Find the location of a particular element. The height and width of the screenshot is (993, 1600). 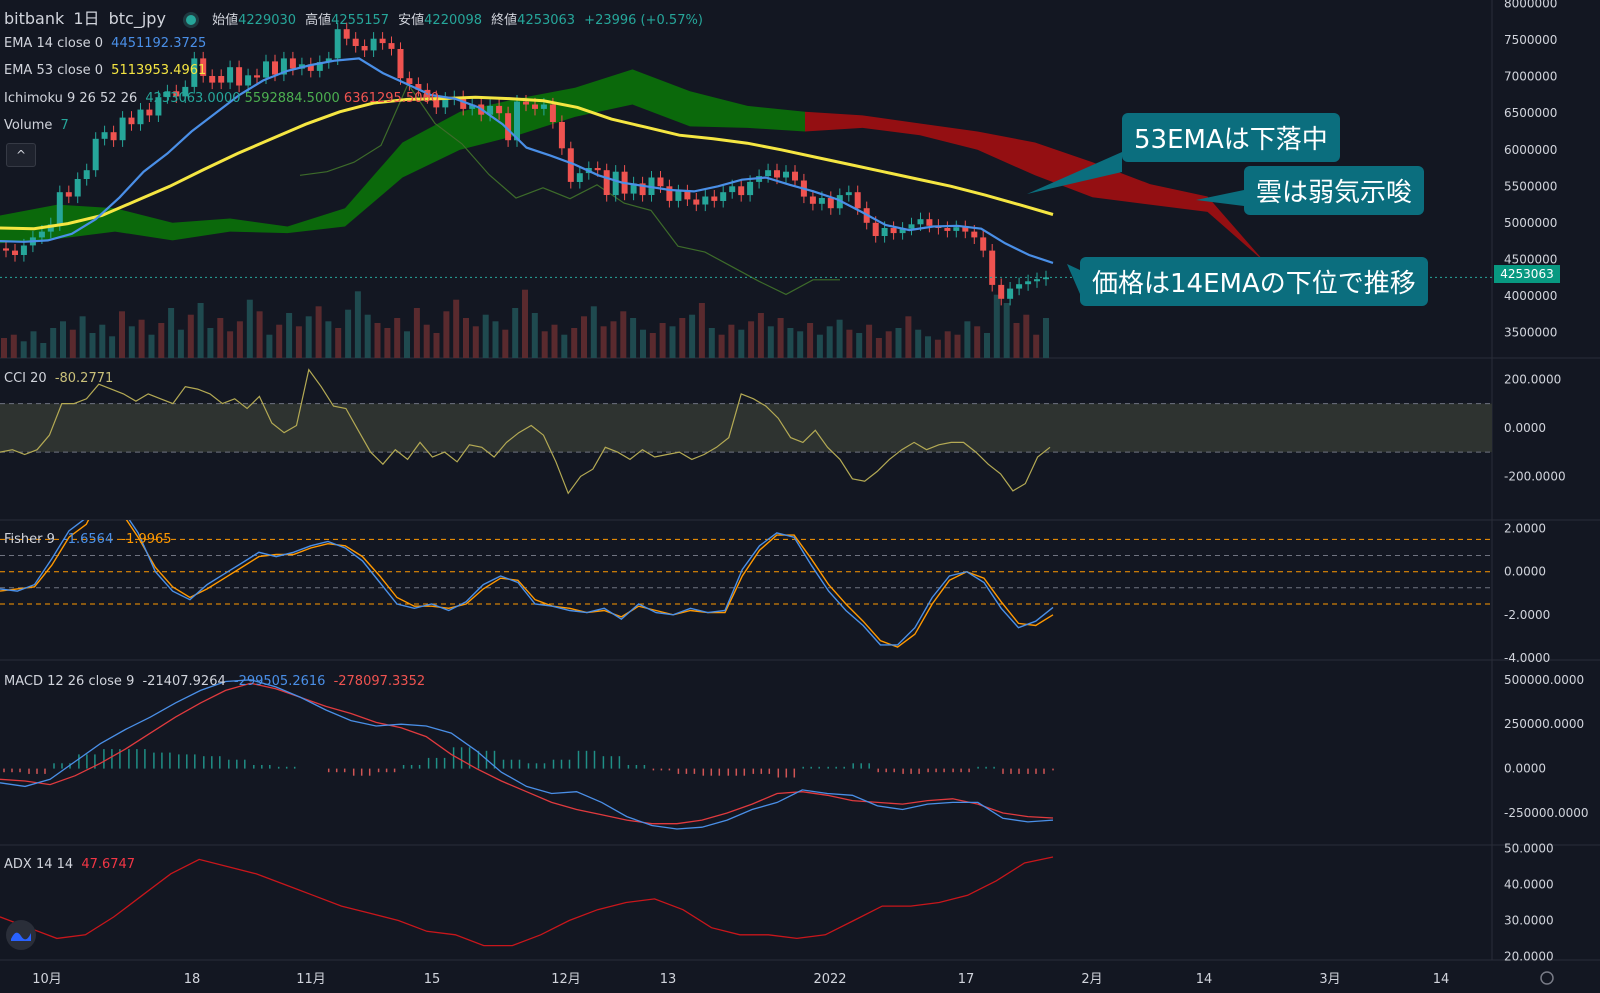

cci-tick-label: 0.0000 is located at coordinates (1525, 428).